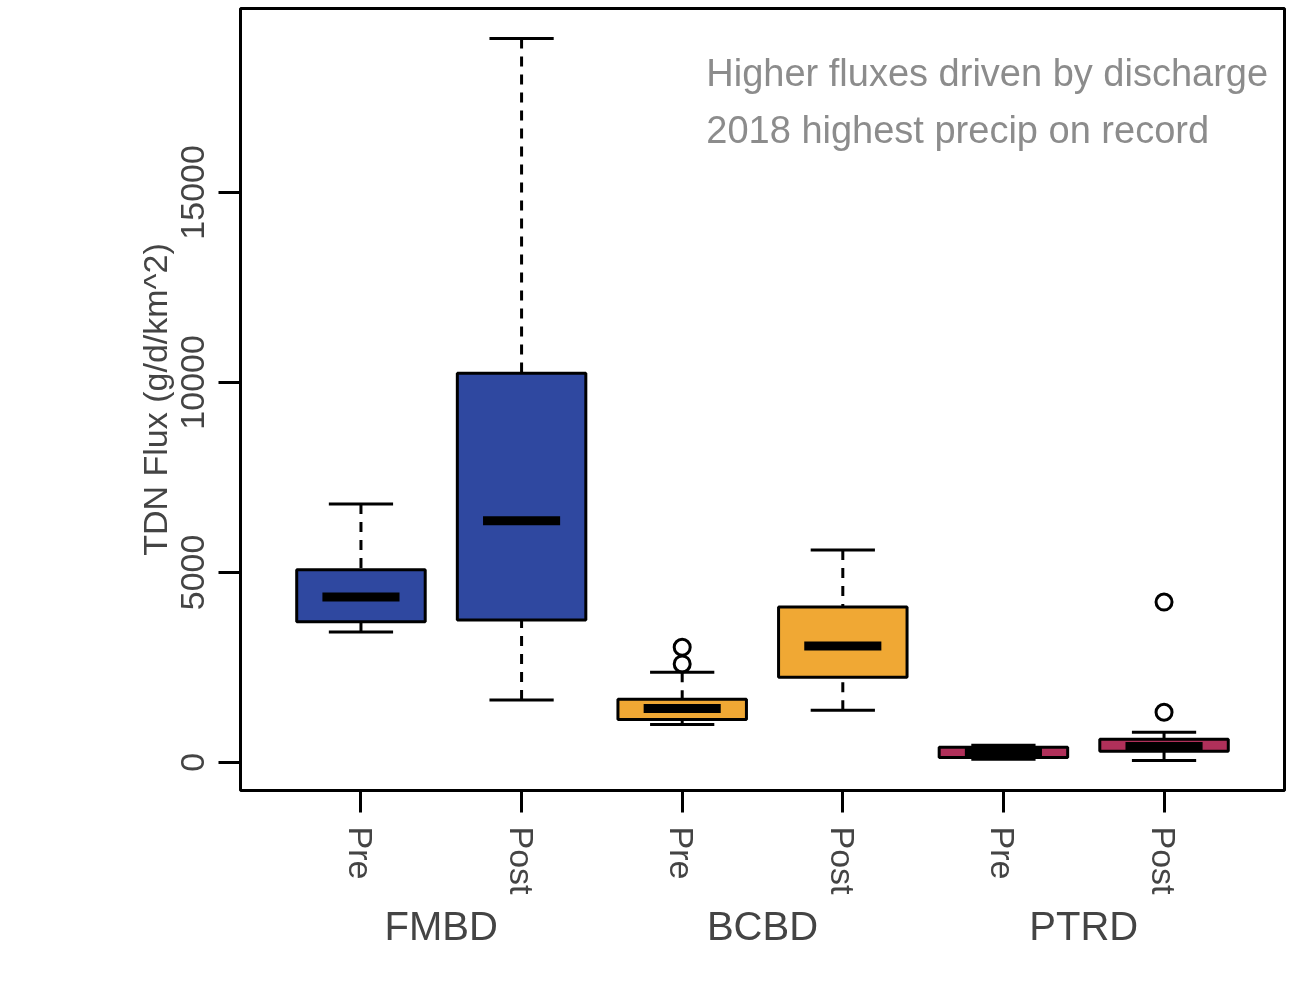 The height and width of the screenshot is (1004, 1292). What do you see at coordinates (192, 572) in the screenshot?
I see `y-tick-label: 5000` at bounding box center [192, 572].